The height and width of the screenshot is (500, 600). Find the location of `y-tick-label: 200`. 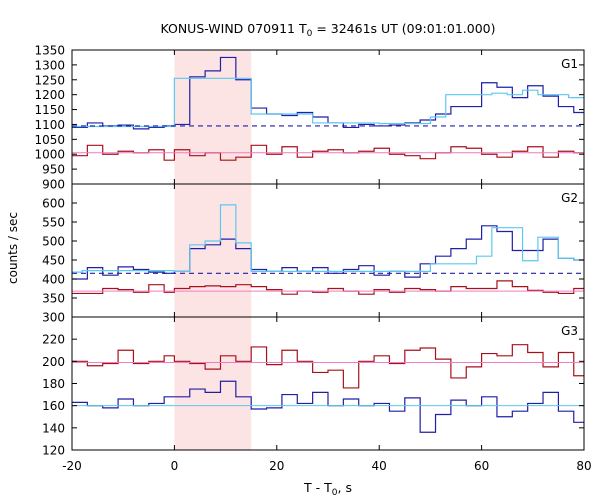

y-tick-label: 200 is located at coordinates (53, 362).